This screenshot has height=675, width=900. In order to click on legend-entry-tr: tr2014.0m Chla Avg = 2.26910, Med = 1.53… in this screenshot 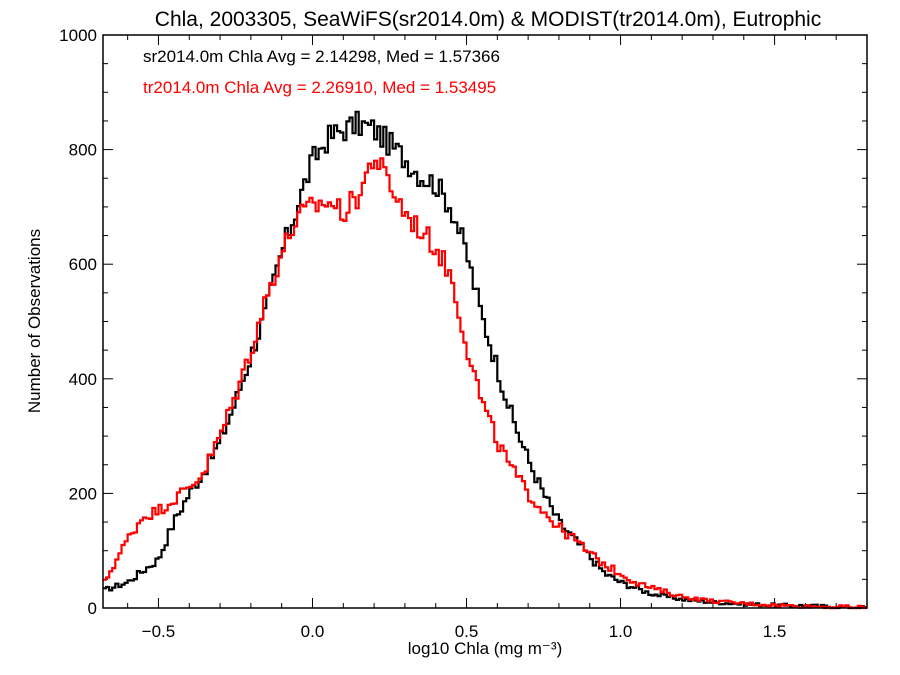, I will do `click(319, 87)`.